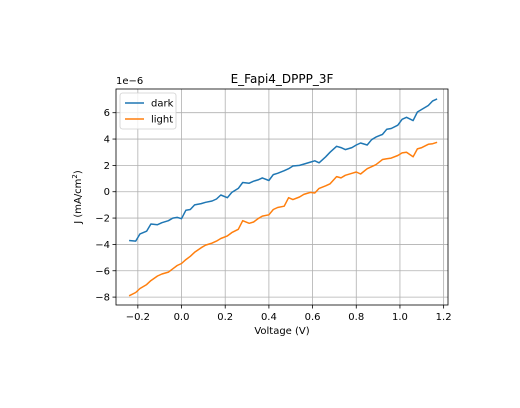 This screenshot has height=408, width=520. Describe the element at coordinates (78, 172) in the screenshot. I see `y-axis-label-tail: )` at that location.